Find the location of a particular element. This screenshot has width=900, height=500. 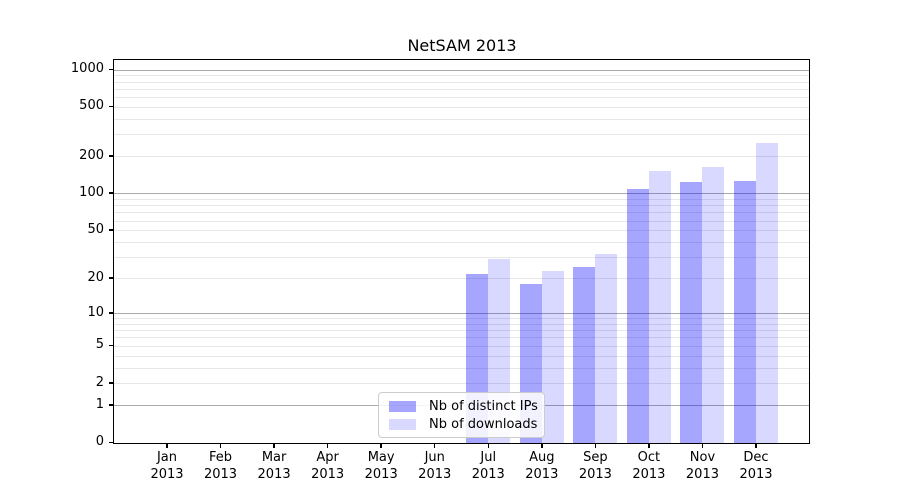

x-tick-label: May 2013 is located at coordinates (381, 466).